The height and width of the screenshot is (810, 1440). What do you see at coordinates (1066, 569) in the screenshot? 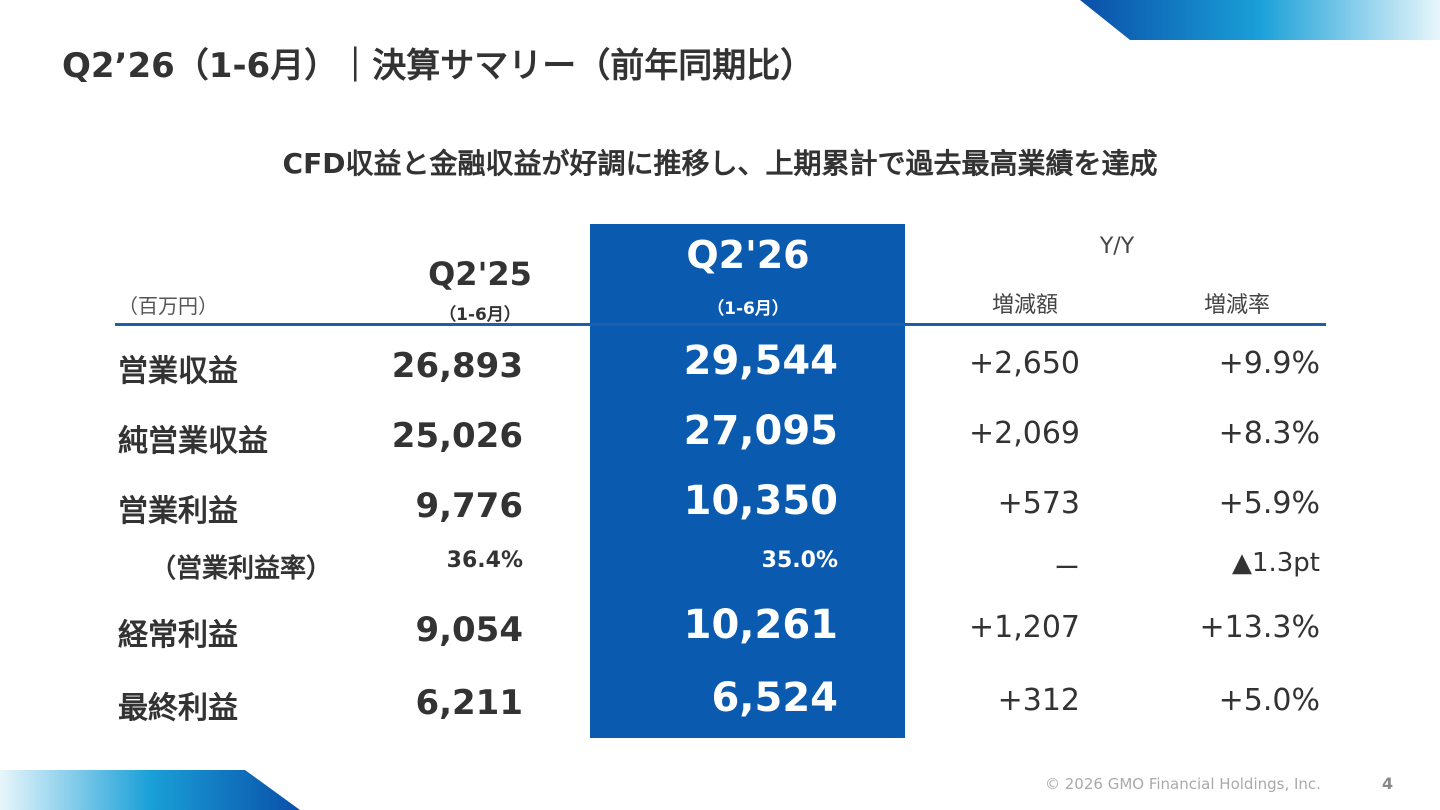
I see `cell: ー` at bounding box center [1066, 569].